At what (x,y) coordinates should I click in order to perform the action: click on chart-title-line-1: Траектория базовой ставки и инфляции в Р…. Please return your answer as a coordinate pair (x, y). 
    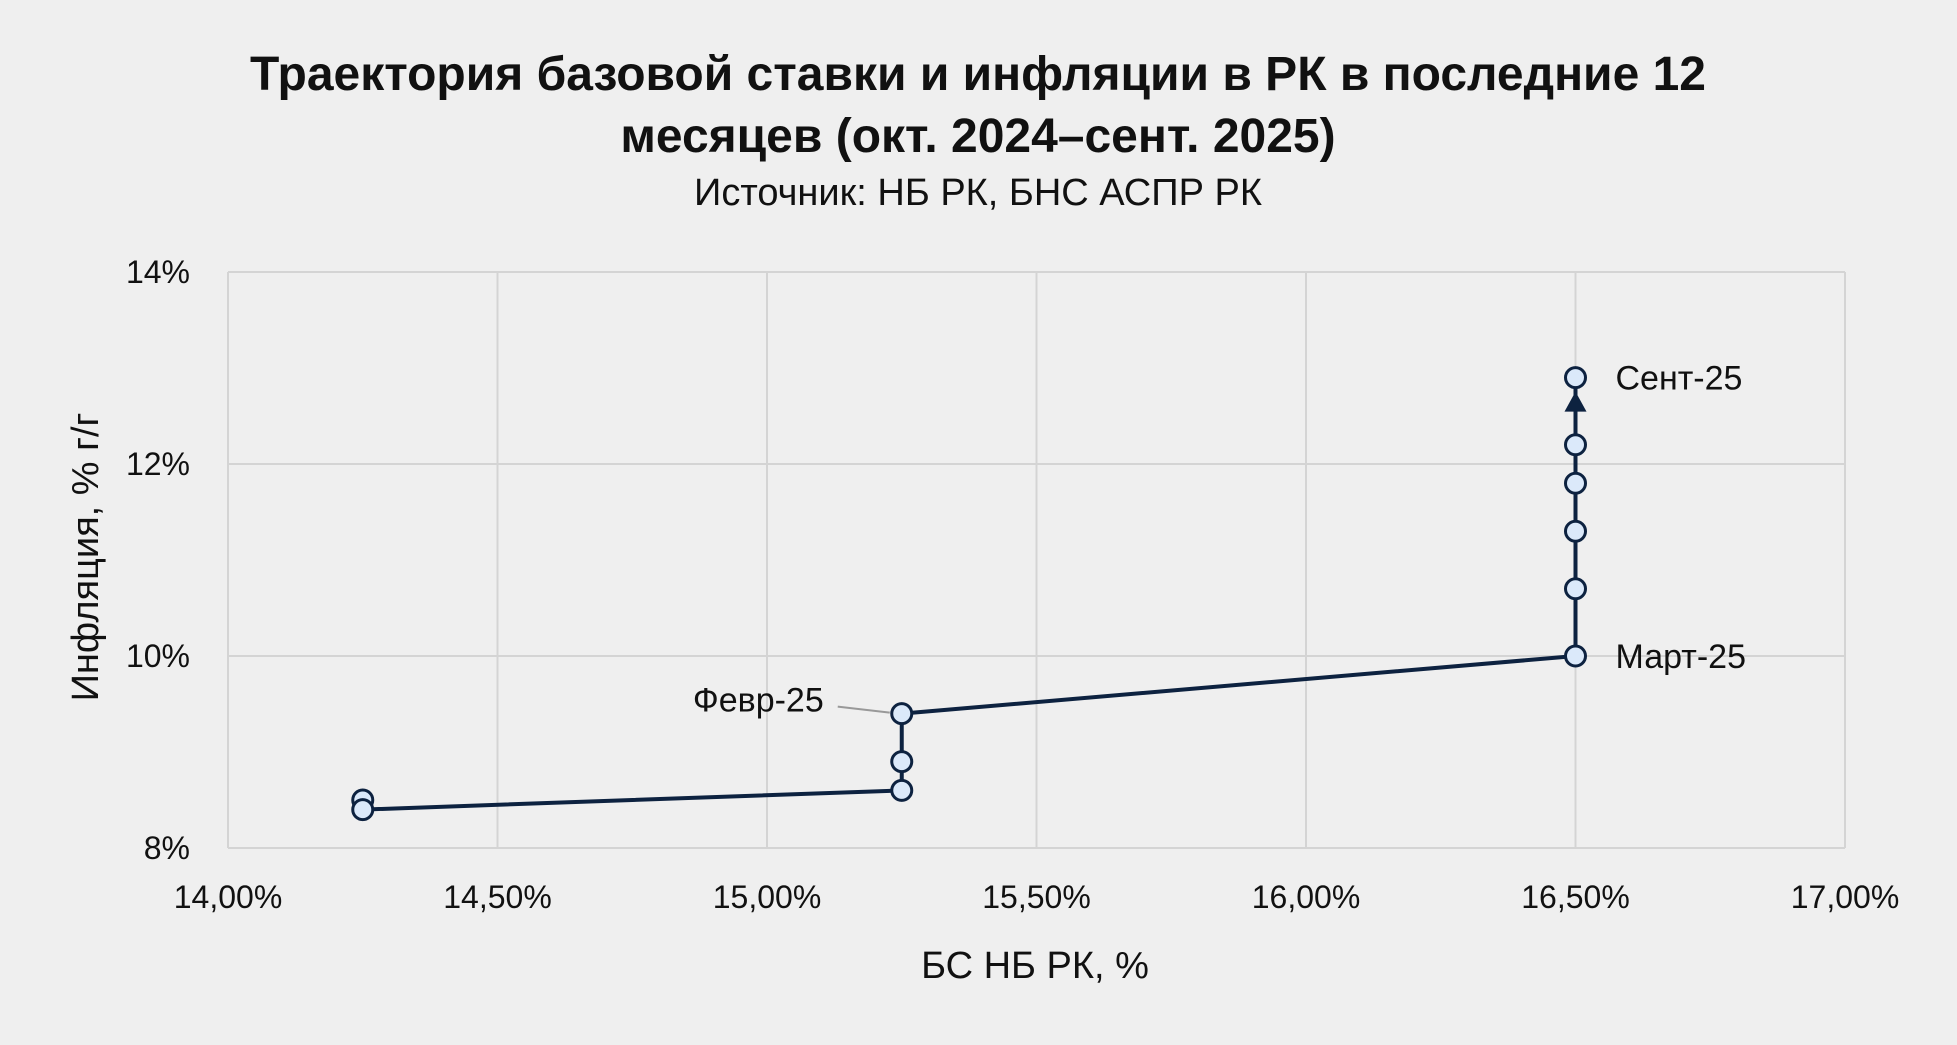
    Looking at the image, I should click on (978, 74).